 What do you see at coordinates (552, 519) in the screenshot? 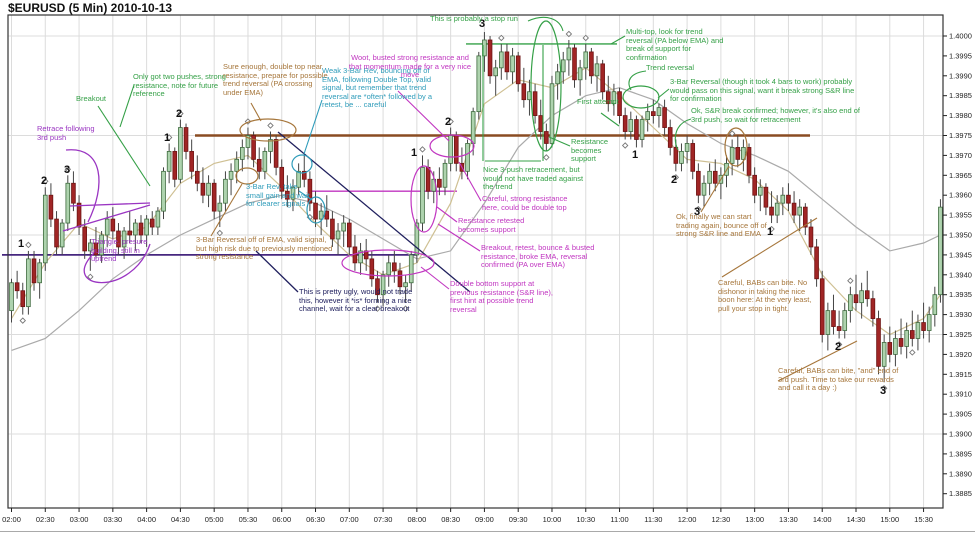
I see `x-axis-label: 10:00` at bounding box center [552, 519].